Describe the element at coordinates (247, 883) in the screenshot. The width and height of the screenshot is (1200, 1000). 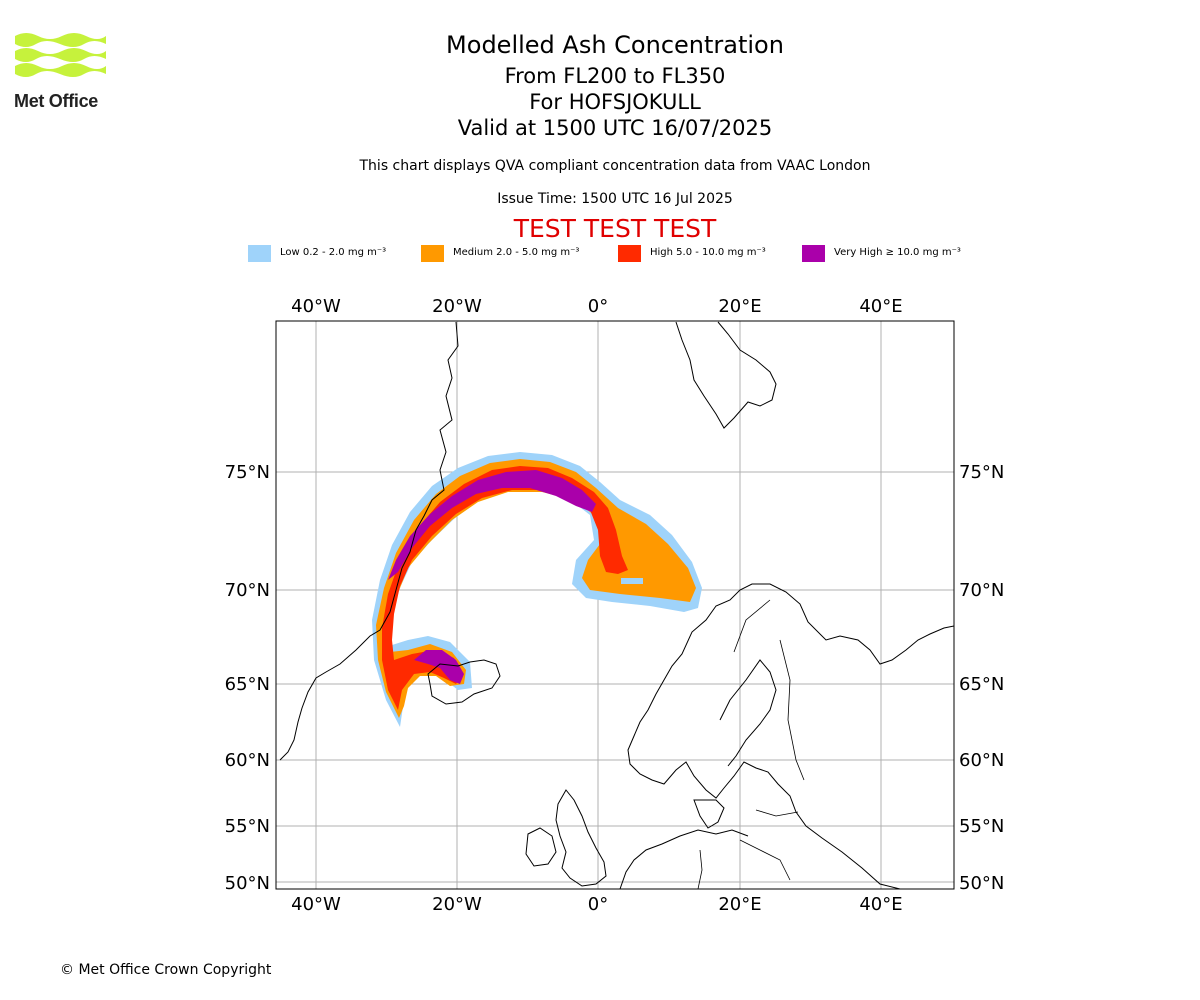
I see `lat-tick-50n-left: 50°N` at that location.